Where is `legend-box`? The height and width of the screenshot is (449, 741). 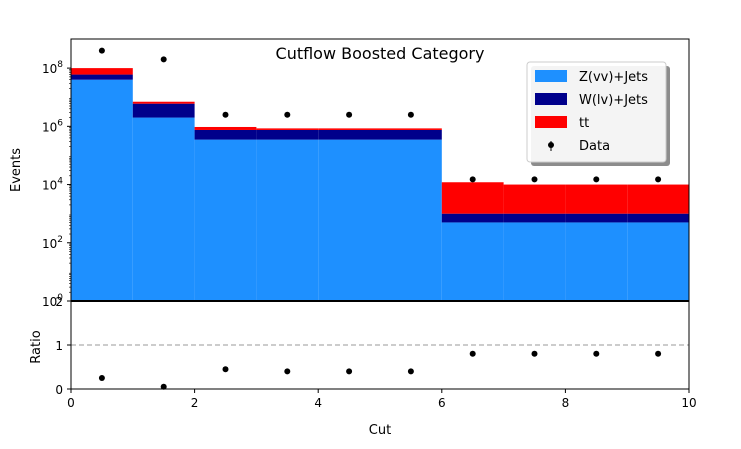 legend-box is located at coordinates (596, 112).